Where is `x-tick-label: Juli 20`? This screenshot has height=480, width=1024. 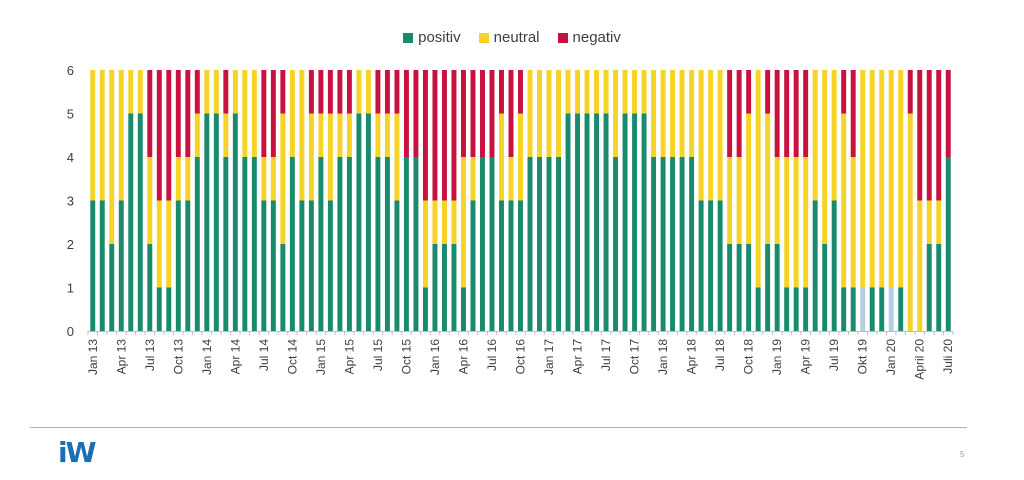
x-tick-label: Juli 20 is located at coordinates (948, 356).